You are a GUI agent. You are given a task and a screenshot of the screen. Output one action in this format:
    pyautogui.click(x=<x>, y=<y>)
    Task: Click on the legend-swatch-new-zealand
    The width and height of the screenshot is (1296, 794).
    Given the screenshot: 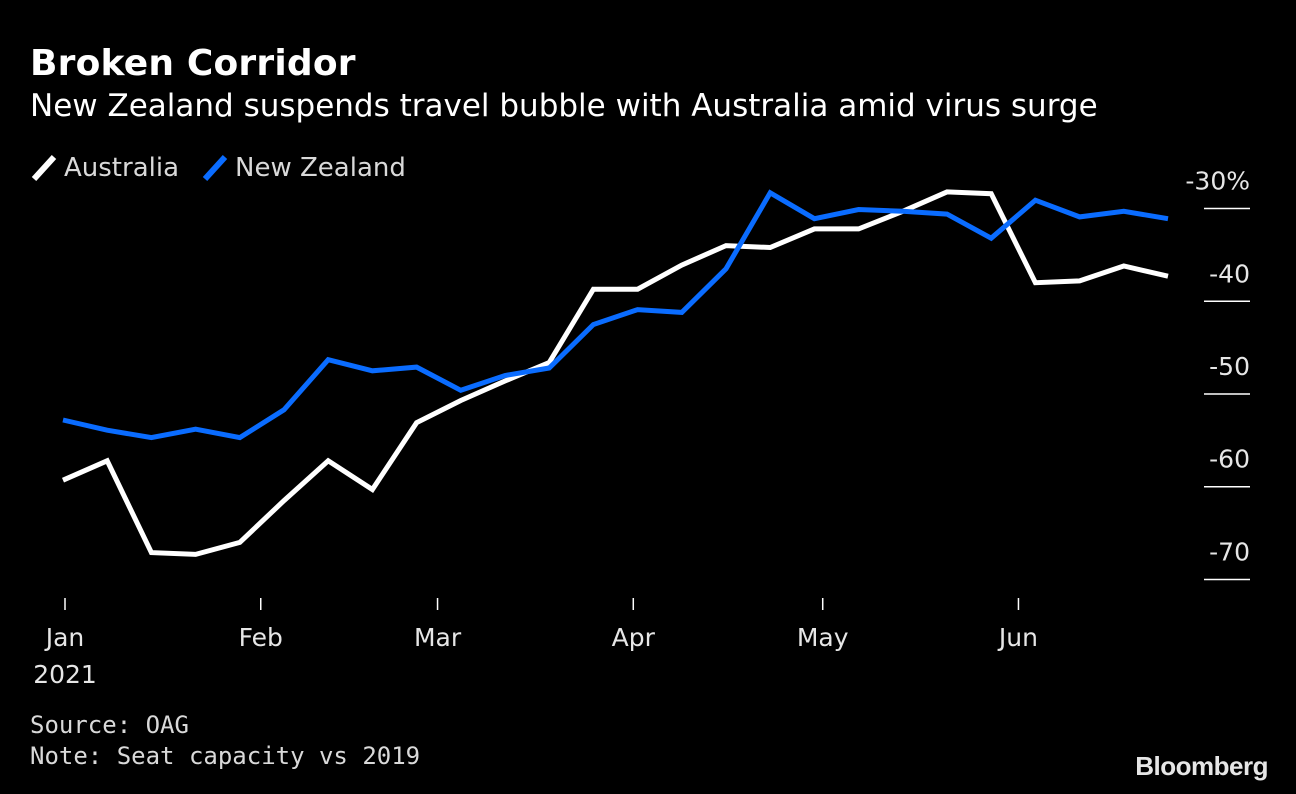 What is the action you would take?
    pyautogui.click(x=215, y=168)
    